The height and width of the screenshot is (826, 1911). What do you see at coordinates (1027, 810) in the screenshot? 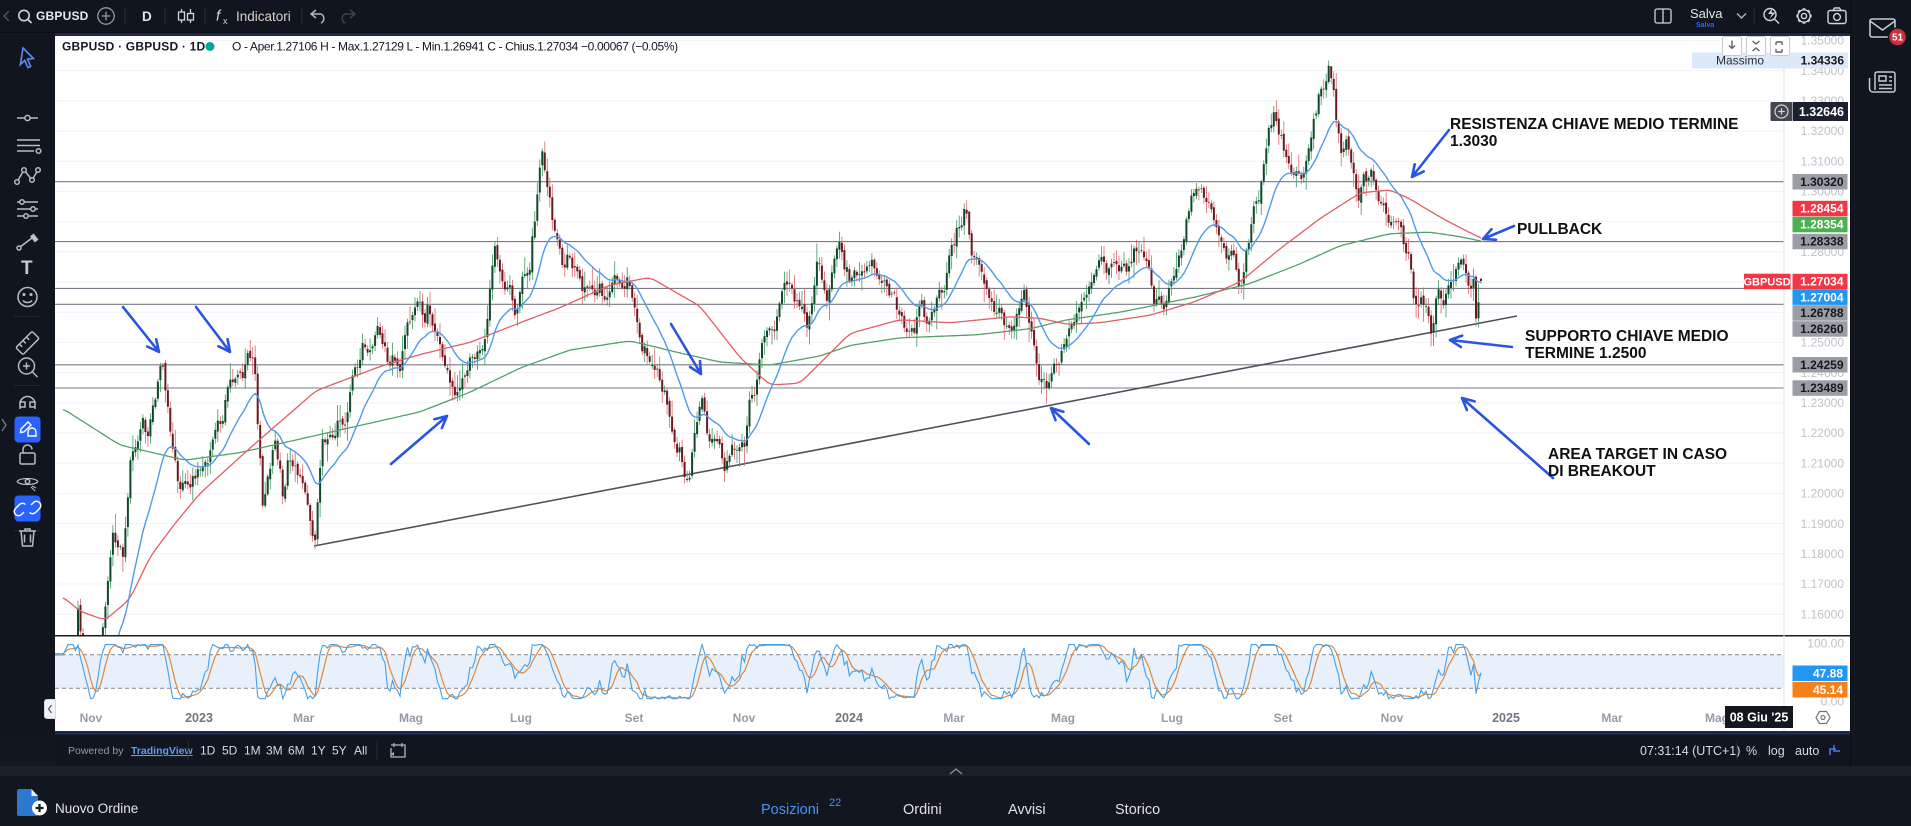
I see `svg-text: Avvisi` at bounding box center [1027, 810].